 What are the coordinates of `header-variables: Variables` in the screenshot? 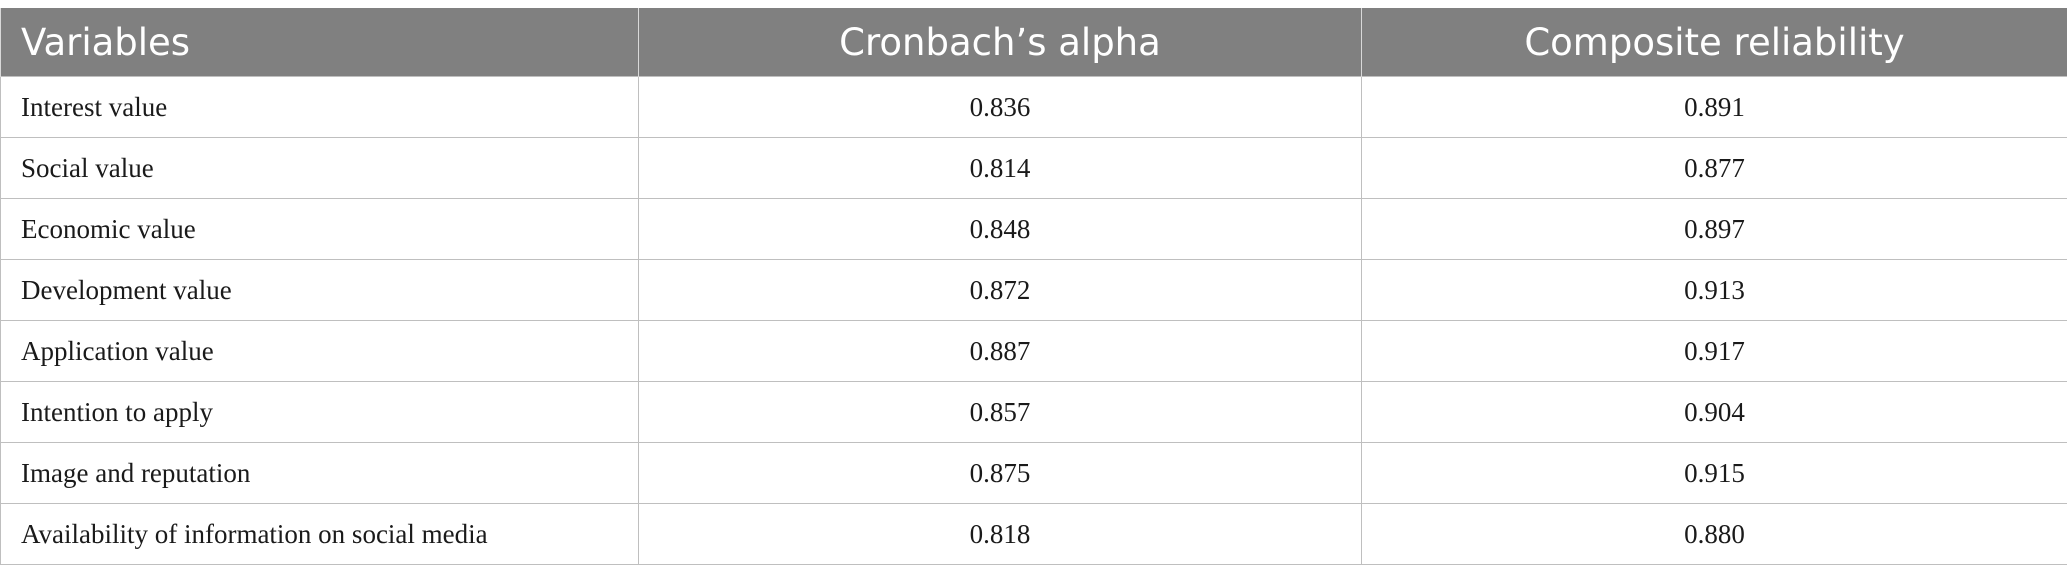 It's located at (319, 42).